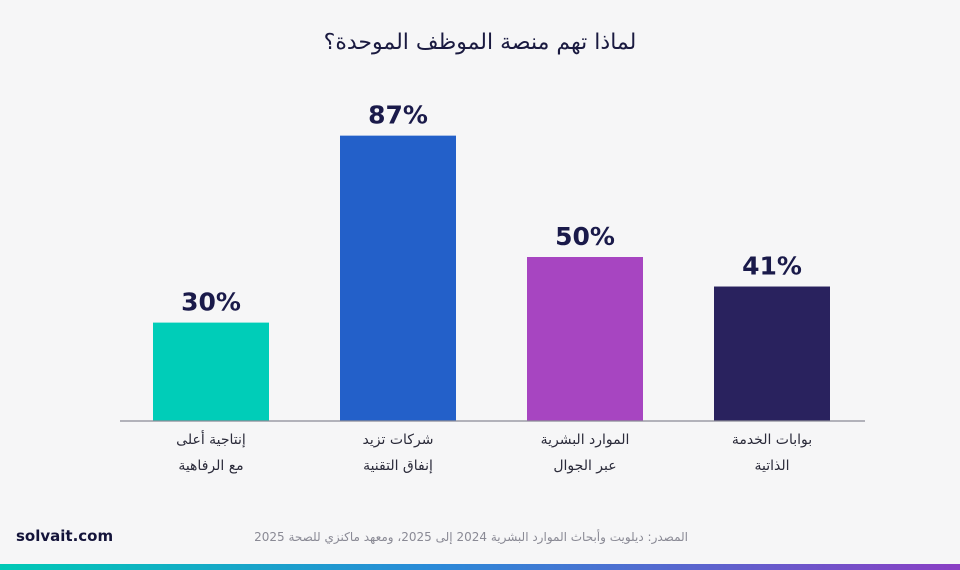  I want to click on brand-logo: solvait.com, so click(65, 536).